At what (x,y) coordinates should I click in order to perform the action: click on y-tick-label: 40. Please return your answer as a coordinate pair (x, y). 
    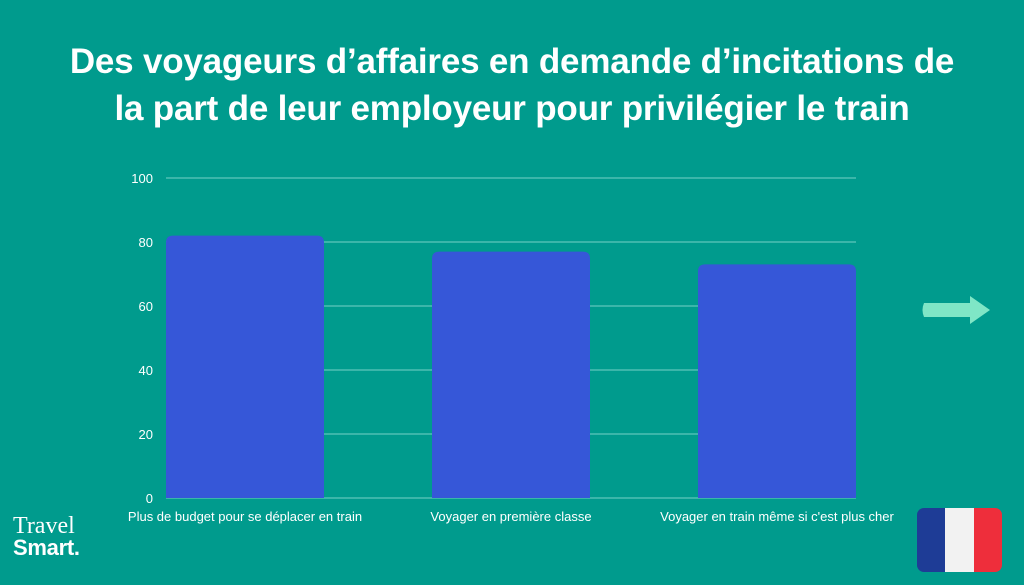
    Looking at the image, I should click on (146, 370).